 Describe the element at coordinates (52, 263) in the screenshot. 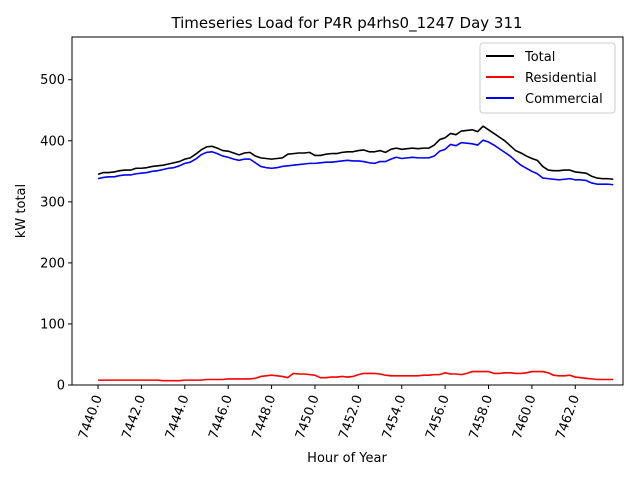

I see `y-tick-label: 200` at that location.